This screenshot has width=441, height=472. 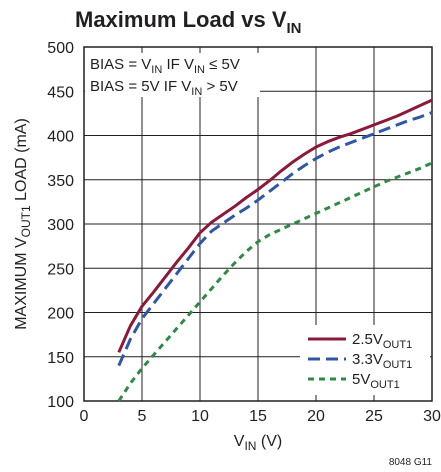 What do you see at coordinates (23, 224) in the screenshot?
I see `y-axis-label: MAXIMUM VOUT1 LOAD (mA)` at bounding box center [23, 224].